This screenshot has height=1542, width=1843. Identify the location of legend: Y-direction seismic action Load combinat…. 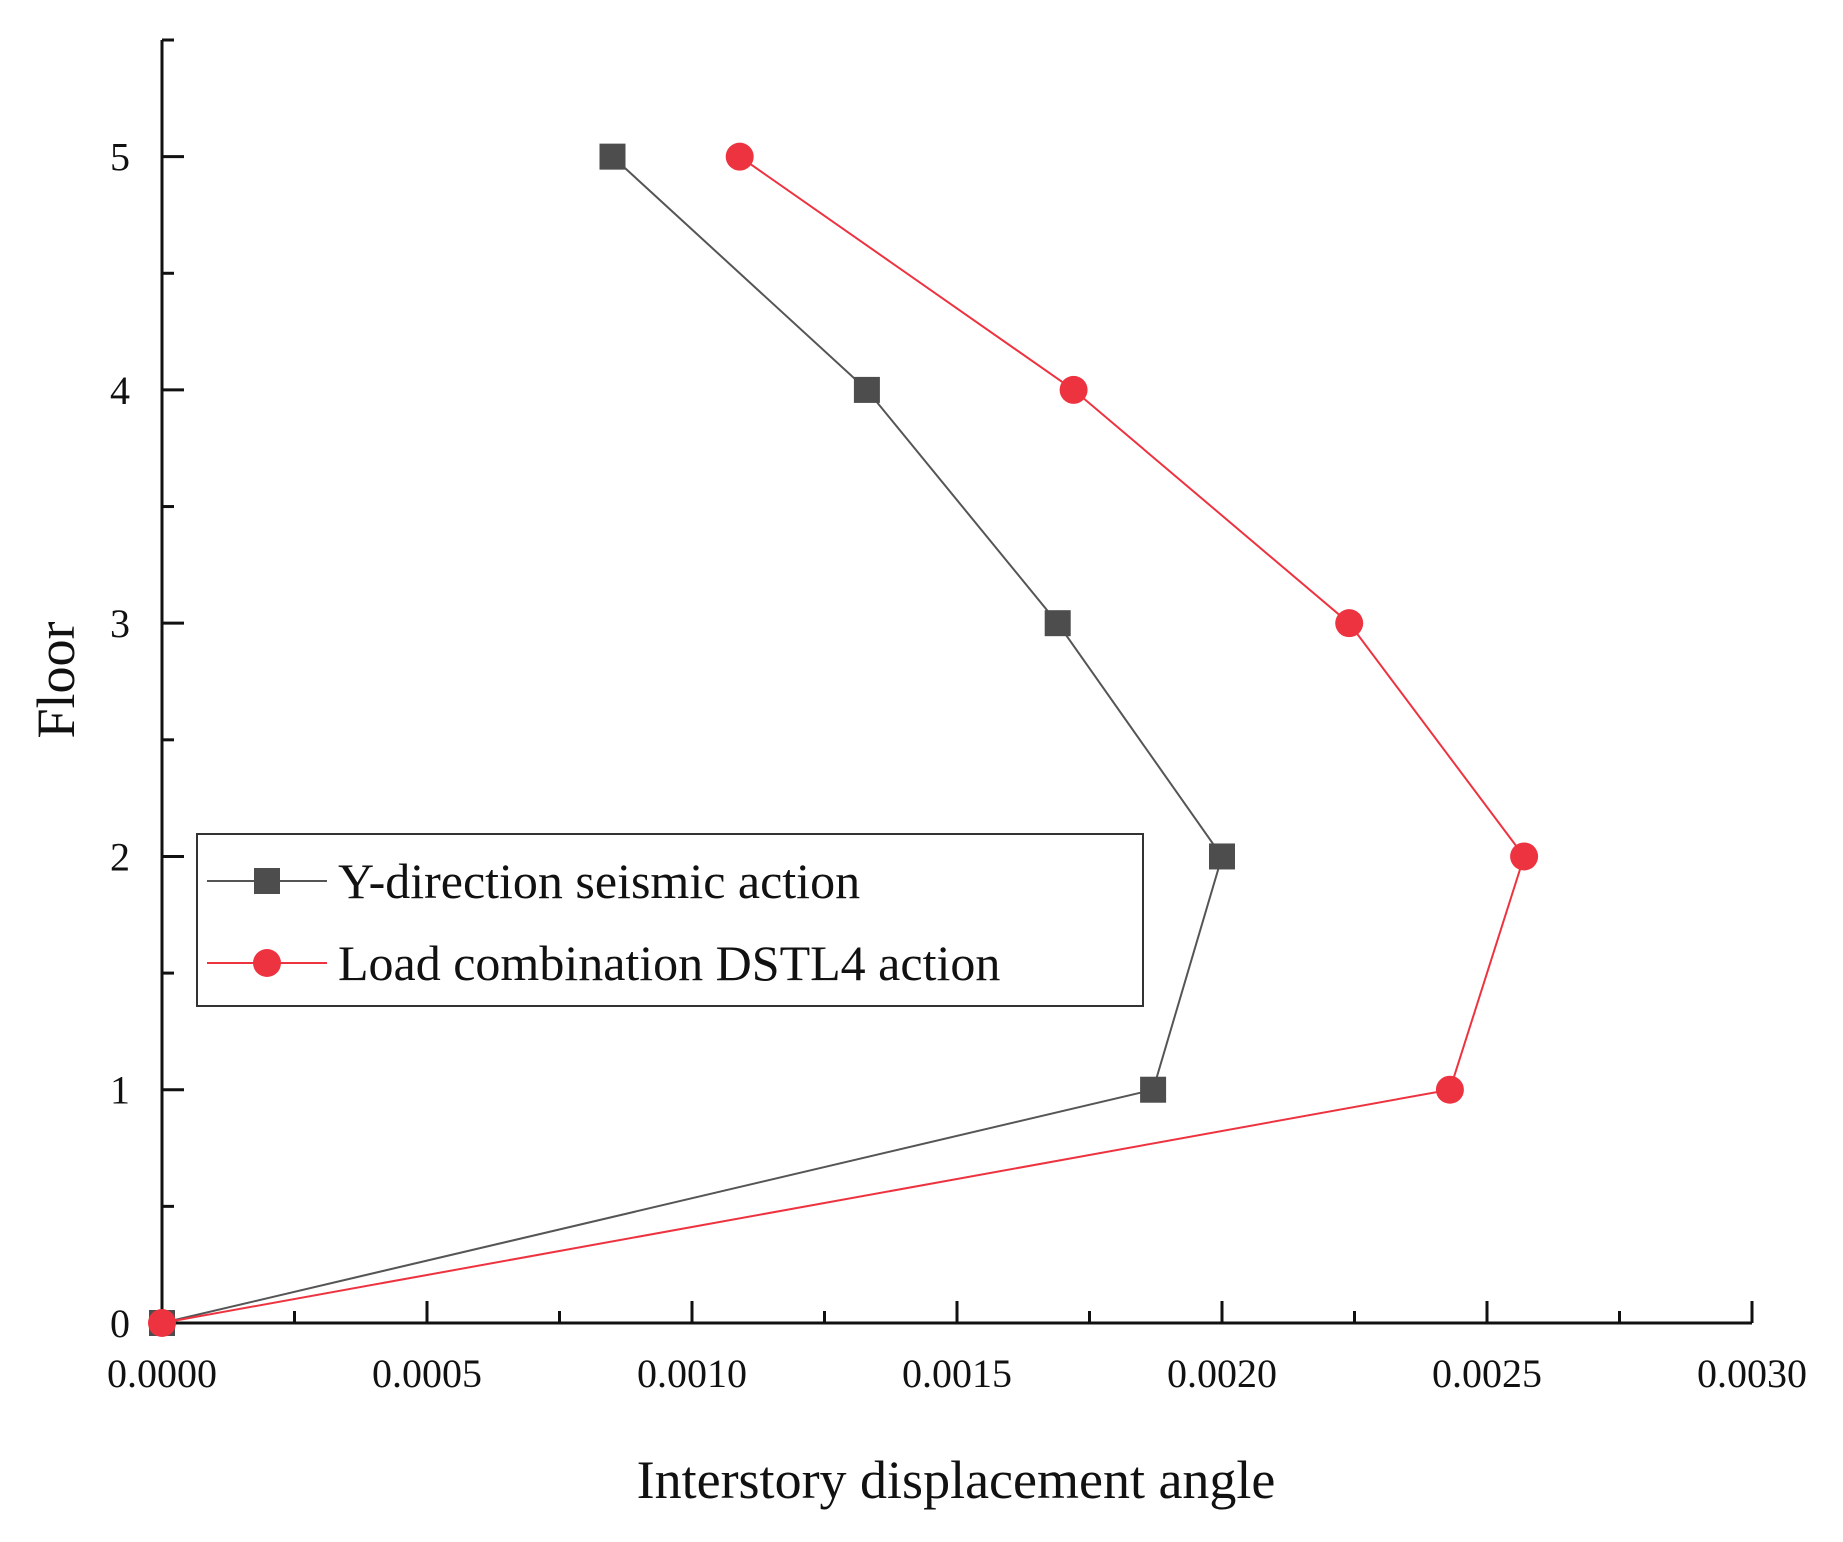
(670, 920).